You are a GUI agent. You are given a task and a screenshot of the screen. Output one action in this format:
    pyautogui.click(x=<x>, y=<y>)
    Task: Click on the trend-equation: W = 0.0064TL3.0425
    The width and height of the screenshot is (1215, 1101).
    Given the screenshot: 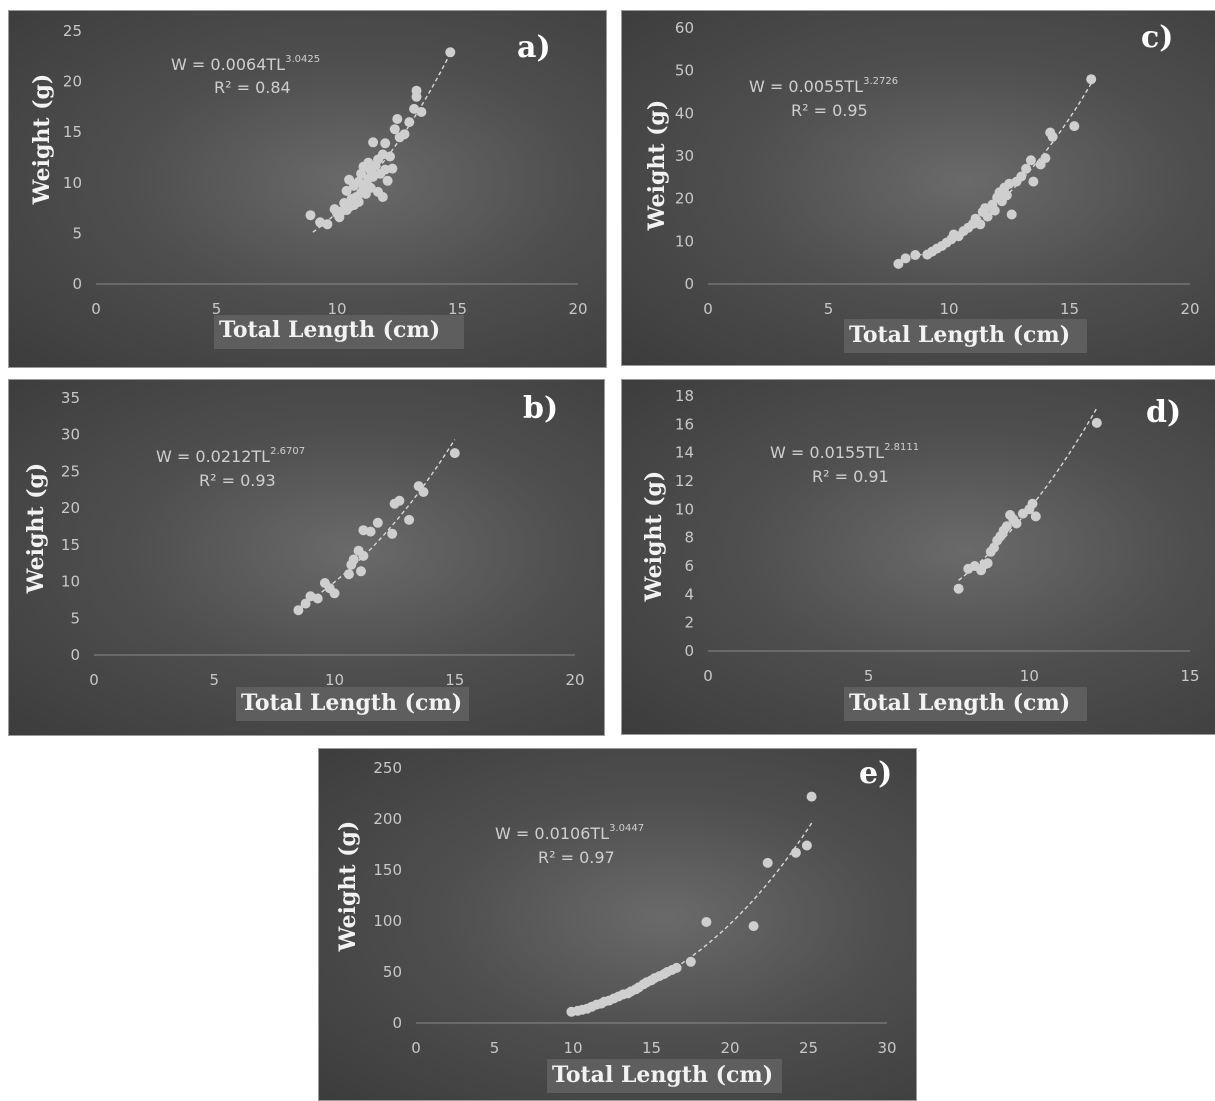 What is the action you would take?
    pyautogui.click(x=245, y=64)
    